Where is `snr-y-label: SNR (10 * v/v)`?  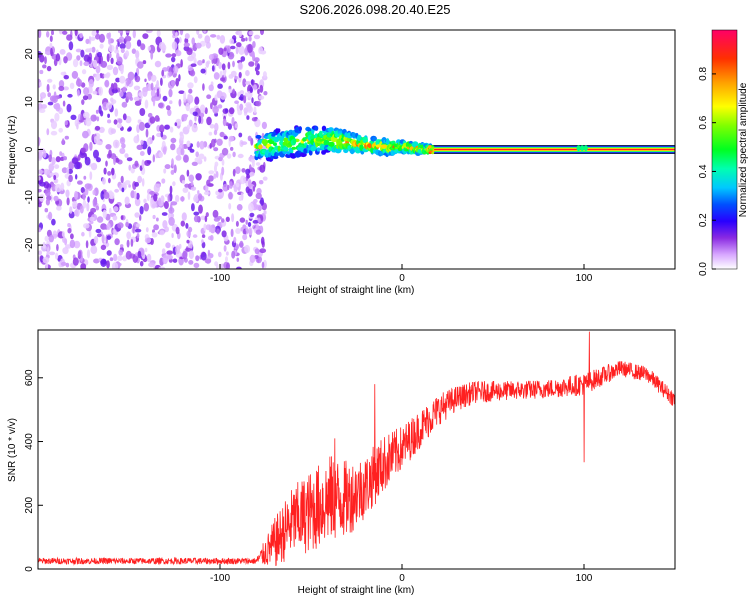 snr-y-label: SNR (10 * v/v) is located at coordinates (12, 450).